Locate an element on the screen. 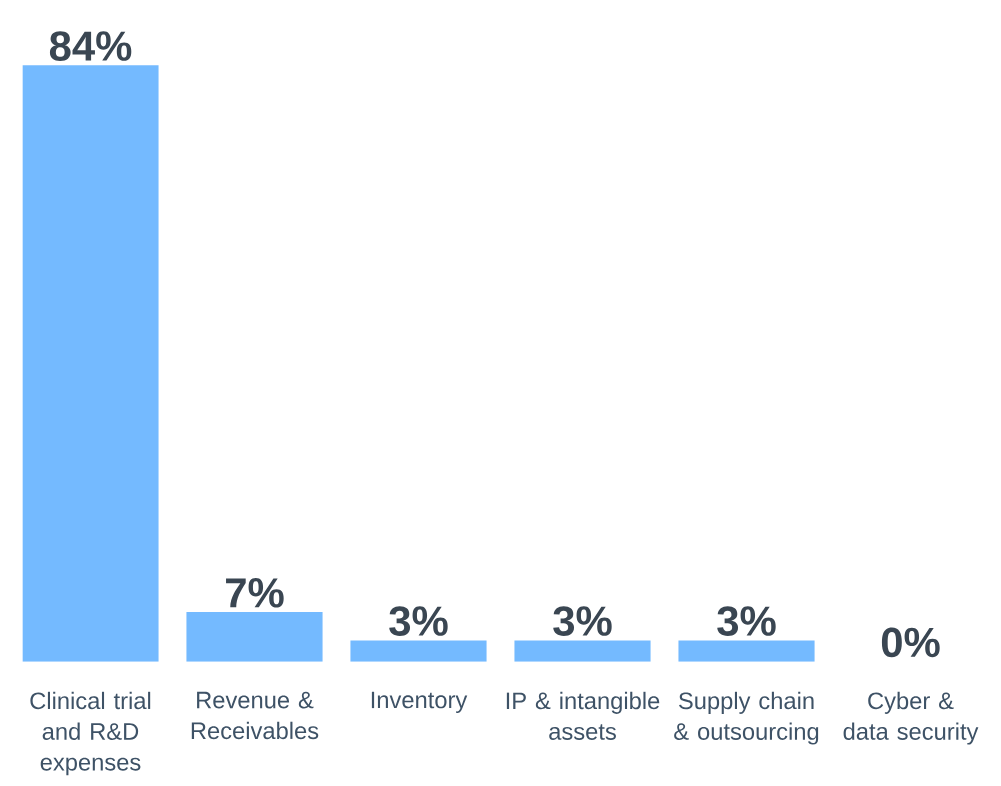  x-tick-label: Inventory is located at coordinates (419, 702).